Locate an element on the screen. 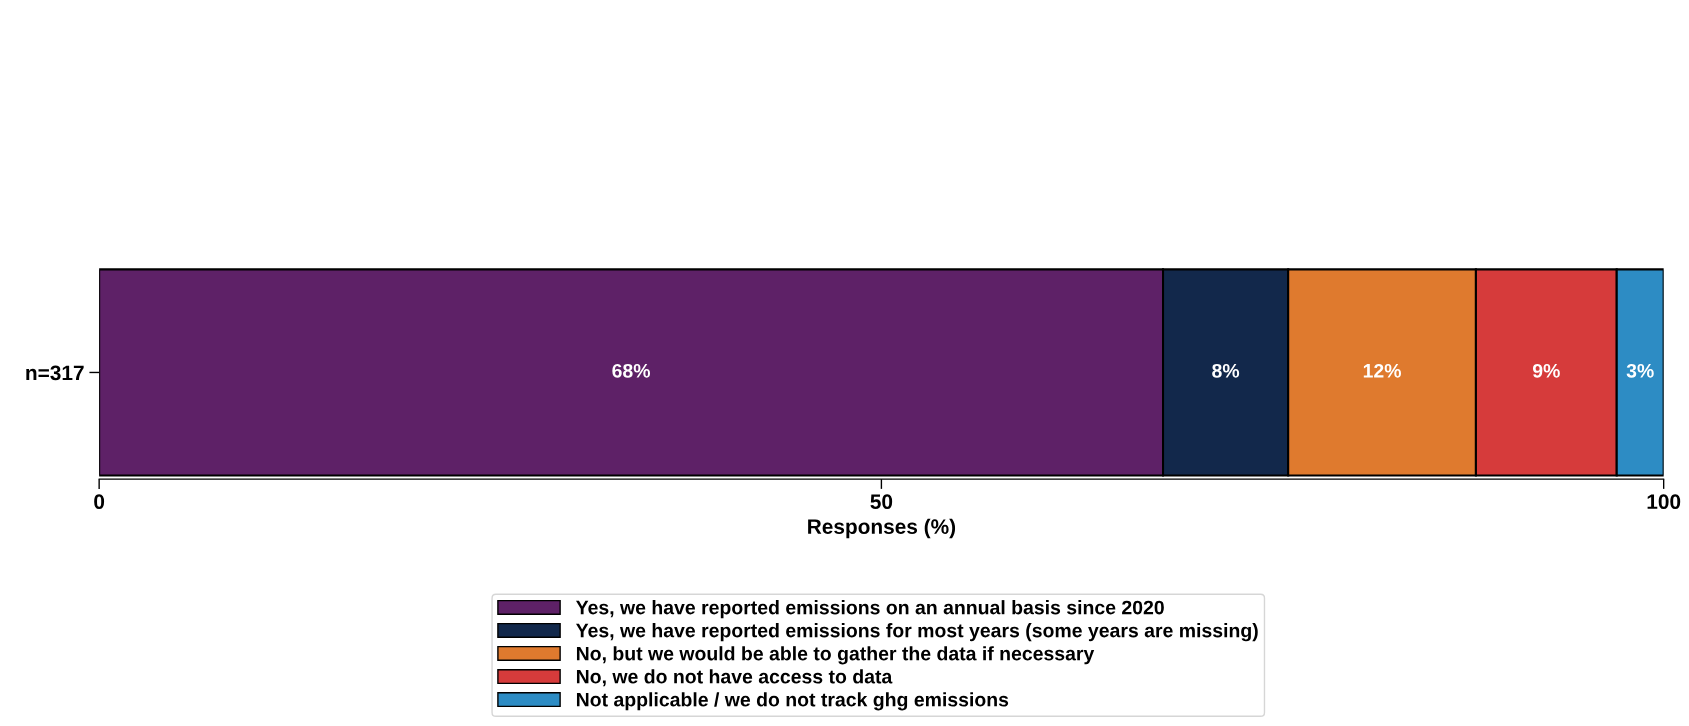 Image resolution: width=1689 pixels, height=726 pixels. data-label: 3% is located at coordinates (1640, 370).